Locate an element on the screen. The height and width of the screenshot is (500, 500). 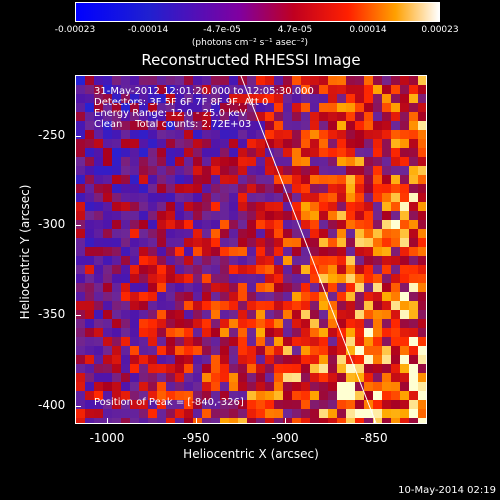
x-tick-label: -900 is located at coordinates (285, 438).